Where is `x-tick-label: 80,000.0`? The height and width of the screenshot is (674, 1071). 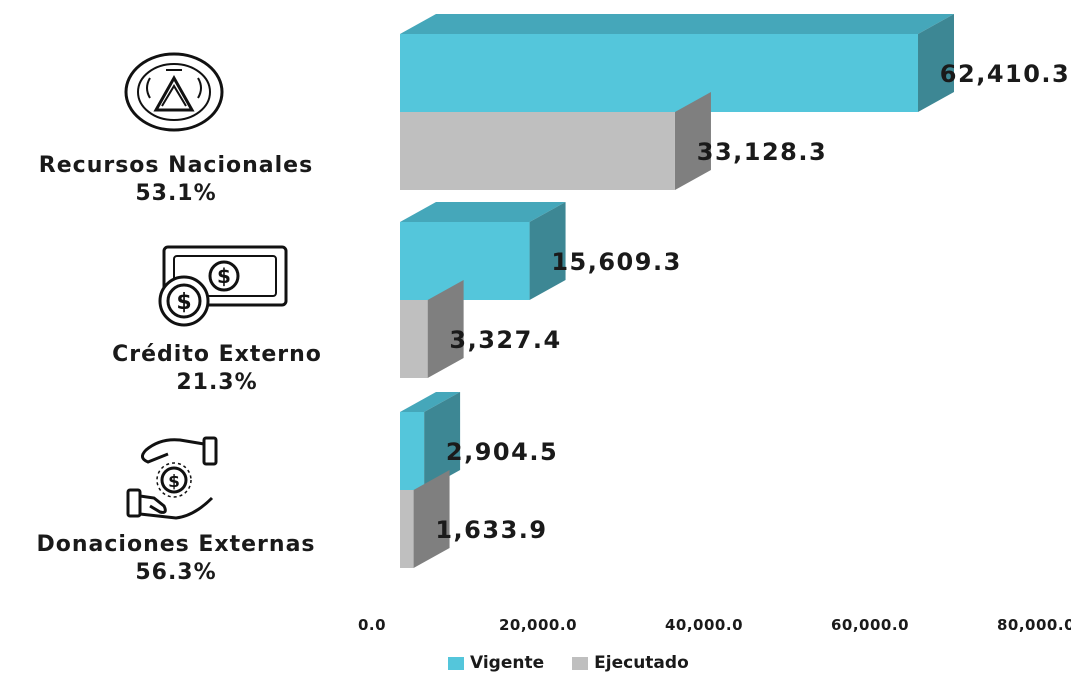
x-tick-label: 80,000.0 is located at coordinates (1034, 625).